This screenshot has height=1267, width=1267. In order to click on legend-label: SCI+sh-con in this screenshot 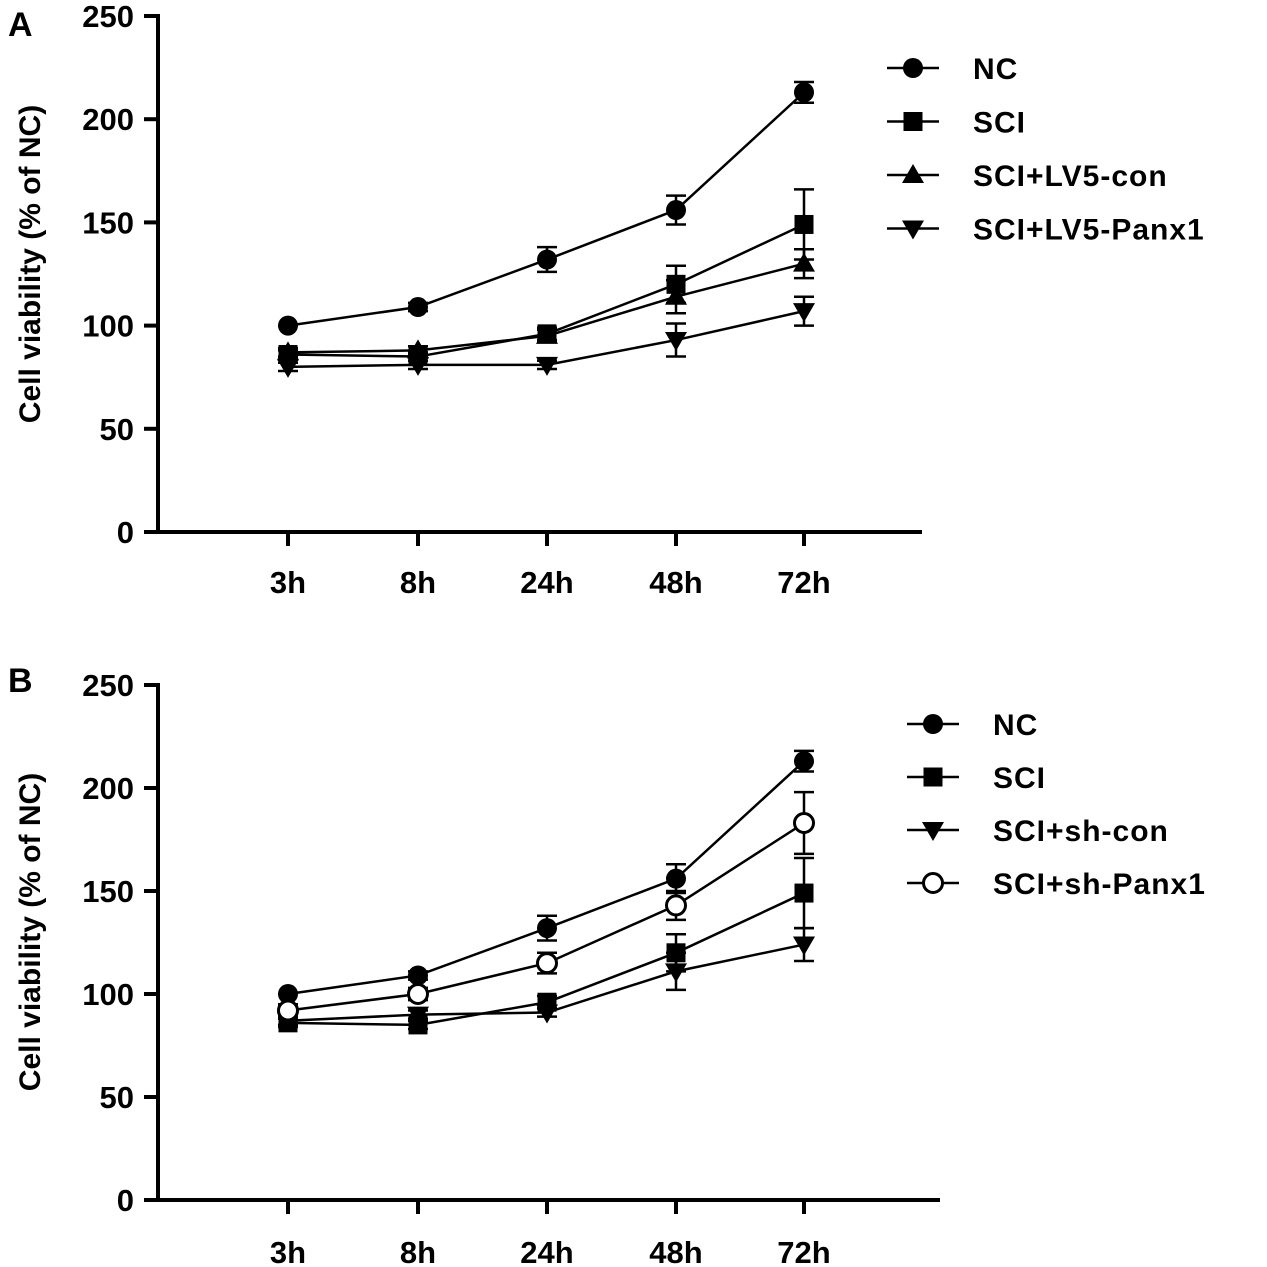, I will do `click(1081, 831)`.